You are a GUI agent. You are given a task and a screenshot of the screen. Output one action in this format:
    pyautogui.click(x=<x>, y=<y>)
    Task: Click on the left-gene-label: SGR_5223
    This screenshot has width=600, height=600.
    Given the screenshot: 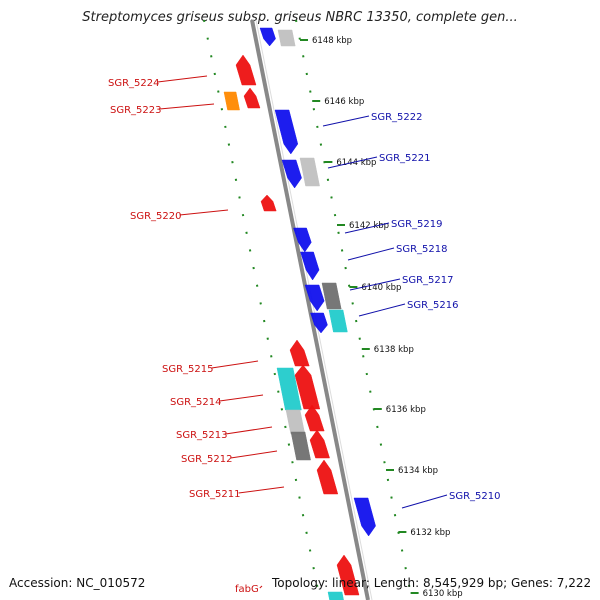 What is the action you would take?
    pyautogui.click(x=136, y=110)
    